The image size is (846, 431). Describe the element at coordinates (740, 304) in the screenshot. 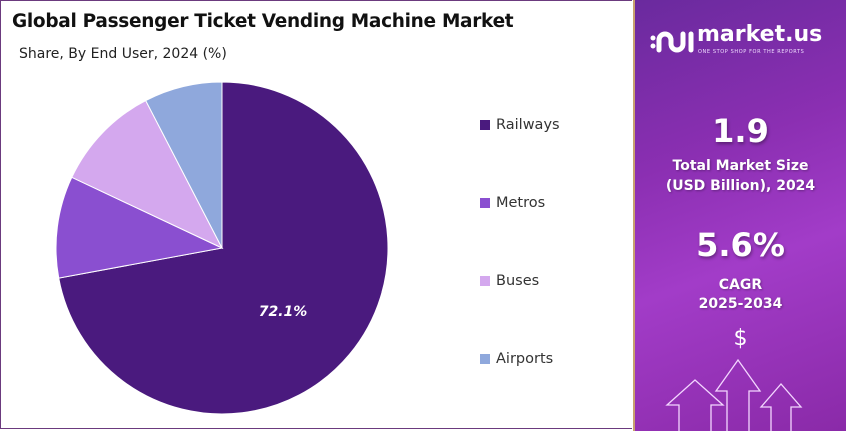

I see `cagr-period: 2025-2034` at that location.